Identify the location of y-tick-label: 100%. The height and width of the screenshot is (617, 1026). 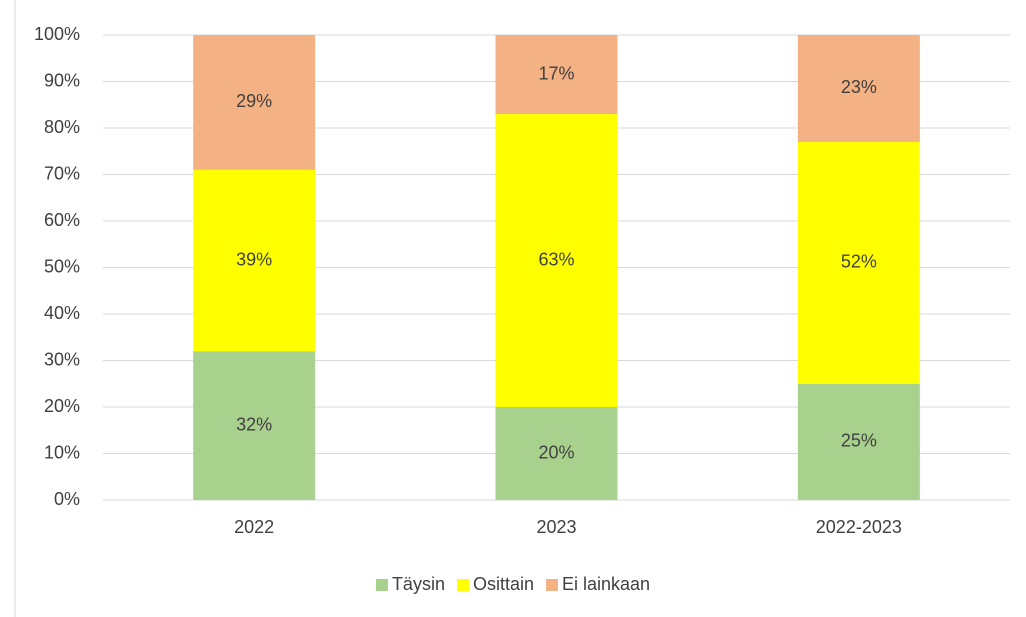
(57, 34).